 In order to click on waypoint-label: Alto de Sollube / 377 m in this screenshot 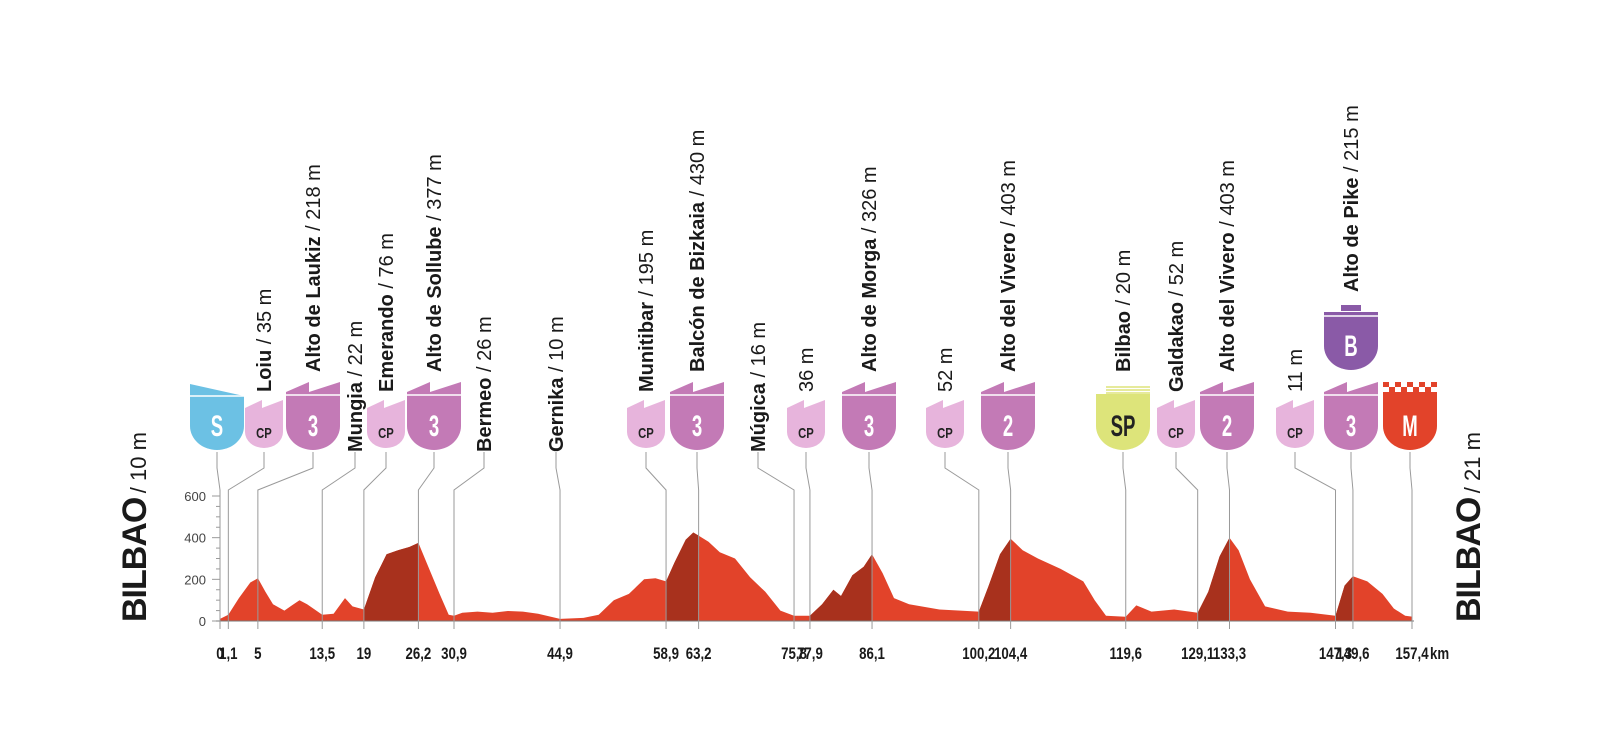, I will do `click(435, 263)`.